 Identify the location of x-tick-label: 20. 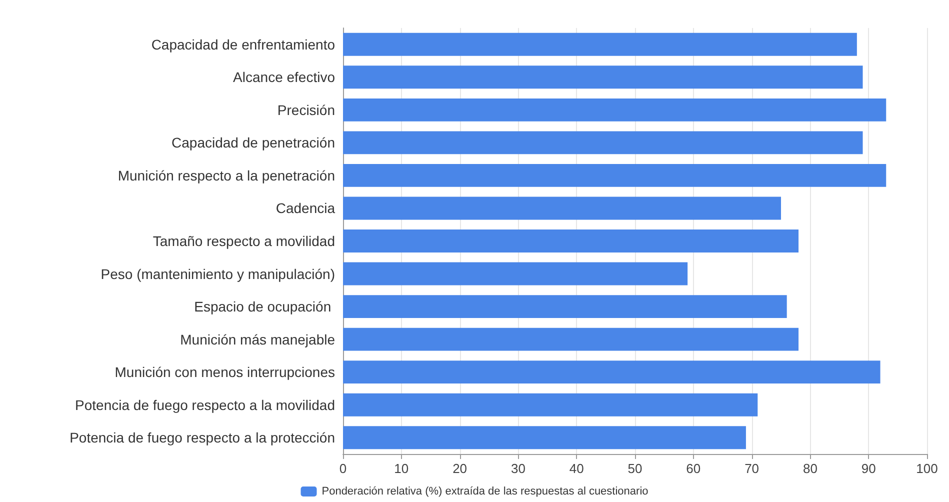
(460, 468).